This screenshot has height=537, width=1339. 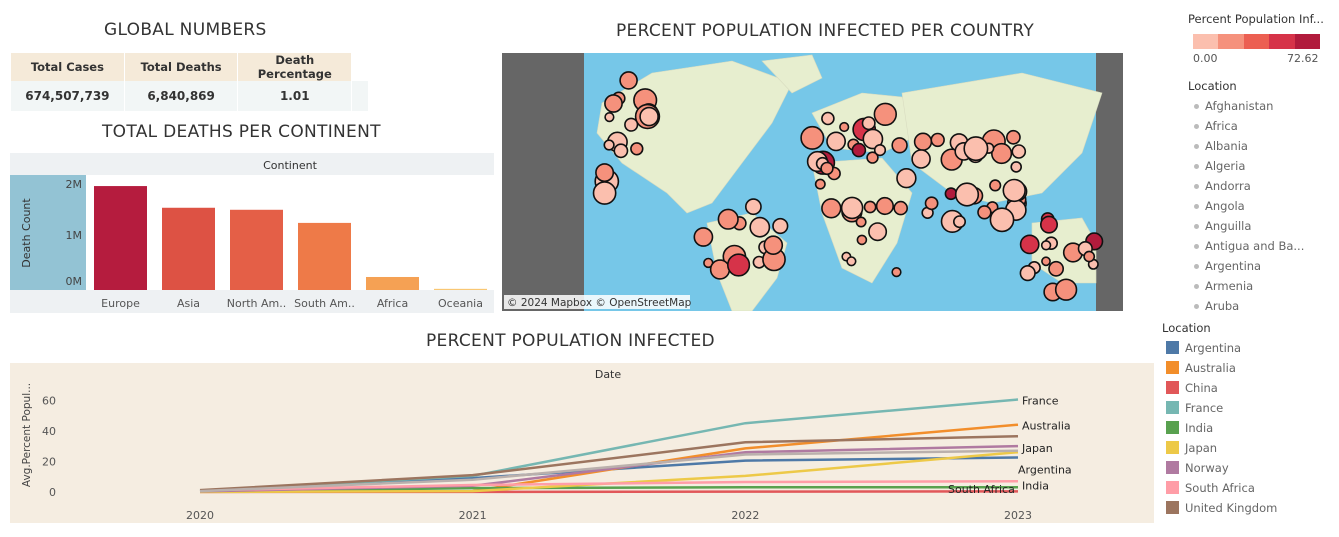 I want to click on bar-europe, so click(x=120, y=238).